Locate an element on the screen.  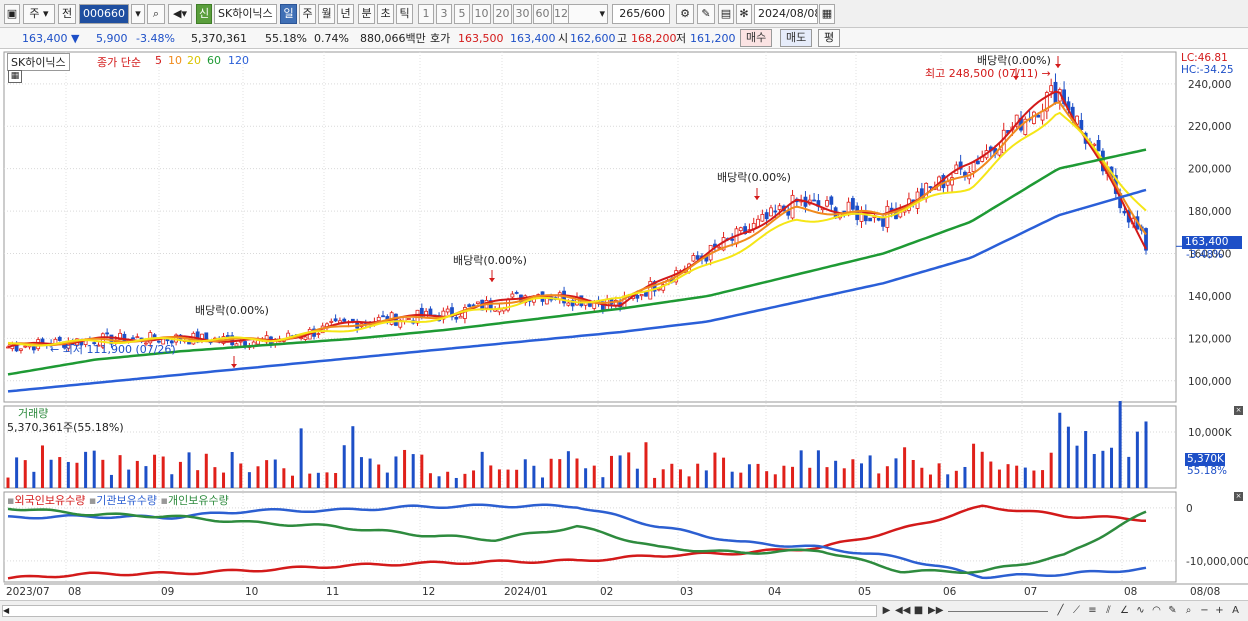
ma120-legend: 120 is located at coordinates (238, 60).